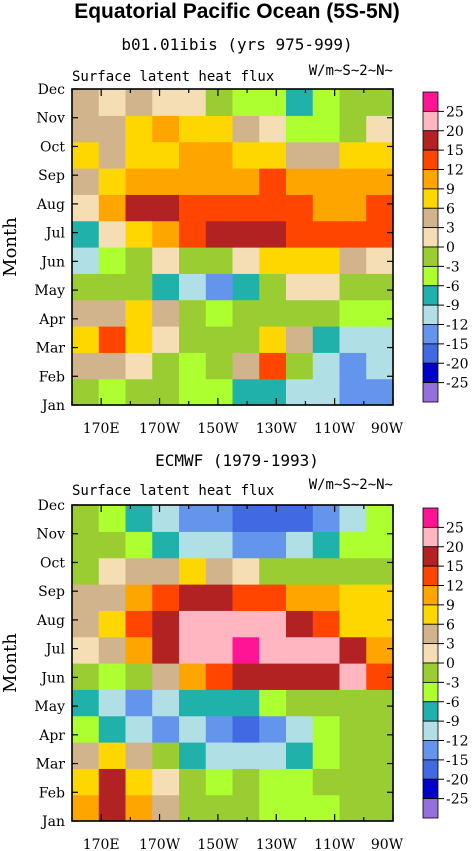 The width and height of the screenshot is (474, 851). What do you see at coordinates (351, 71) in the screenshot?
I see `panel-1-units: W/m~S~2~N~` at bounding box center [351, 71].